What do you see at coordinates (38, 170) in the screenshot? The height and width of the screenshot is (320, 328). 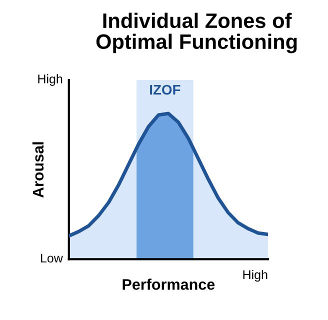 I see `y-axis-title: Arousal` at bounding box center [38, 170].